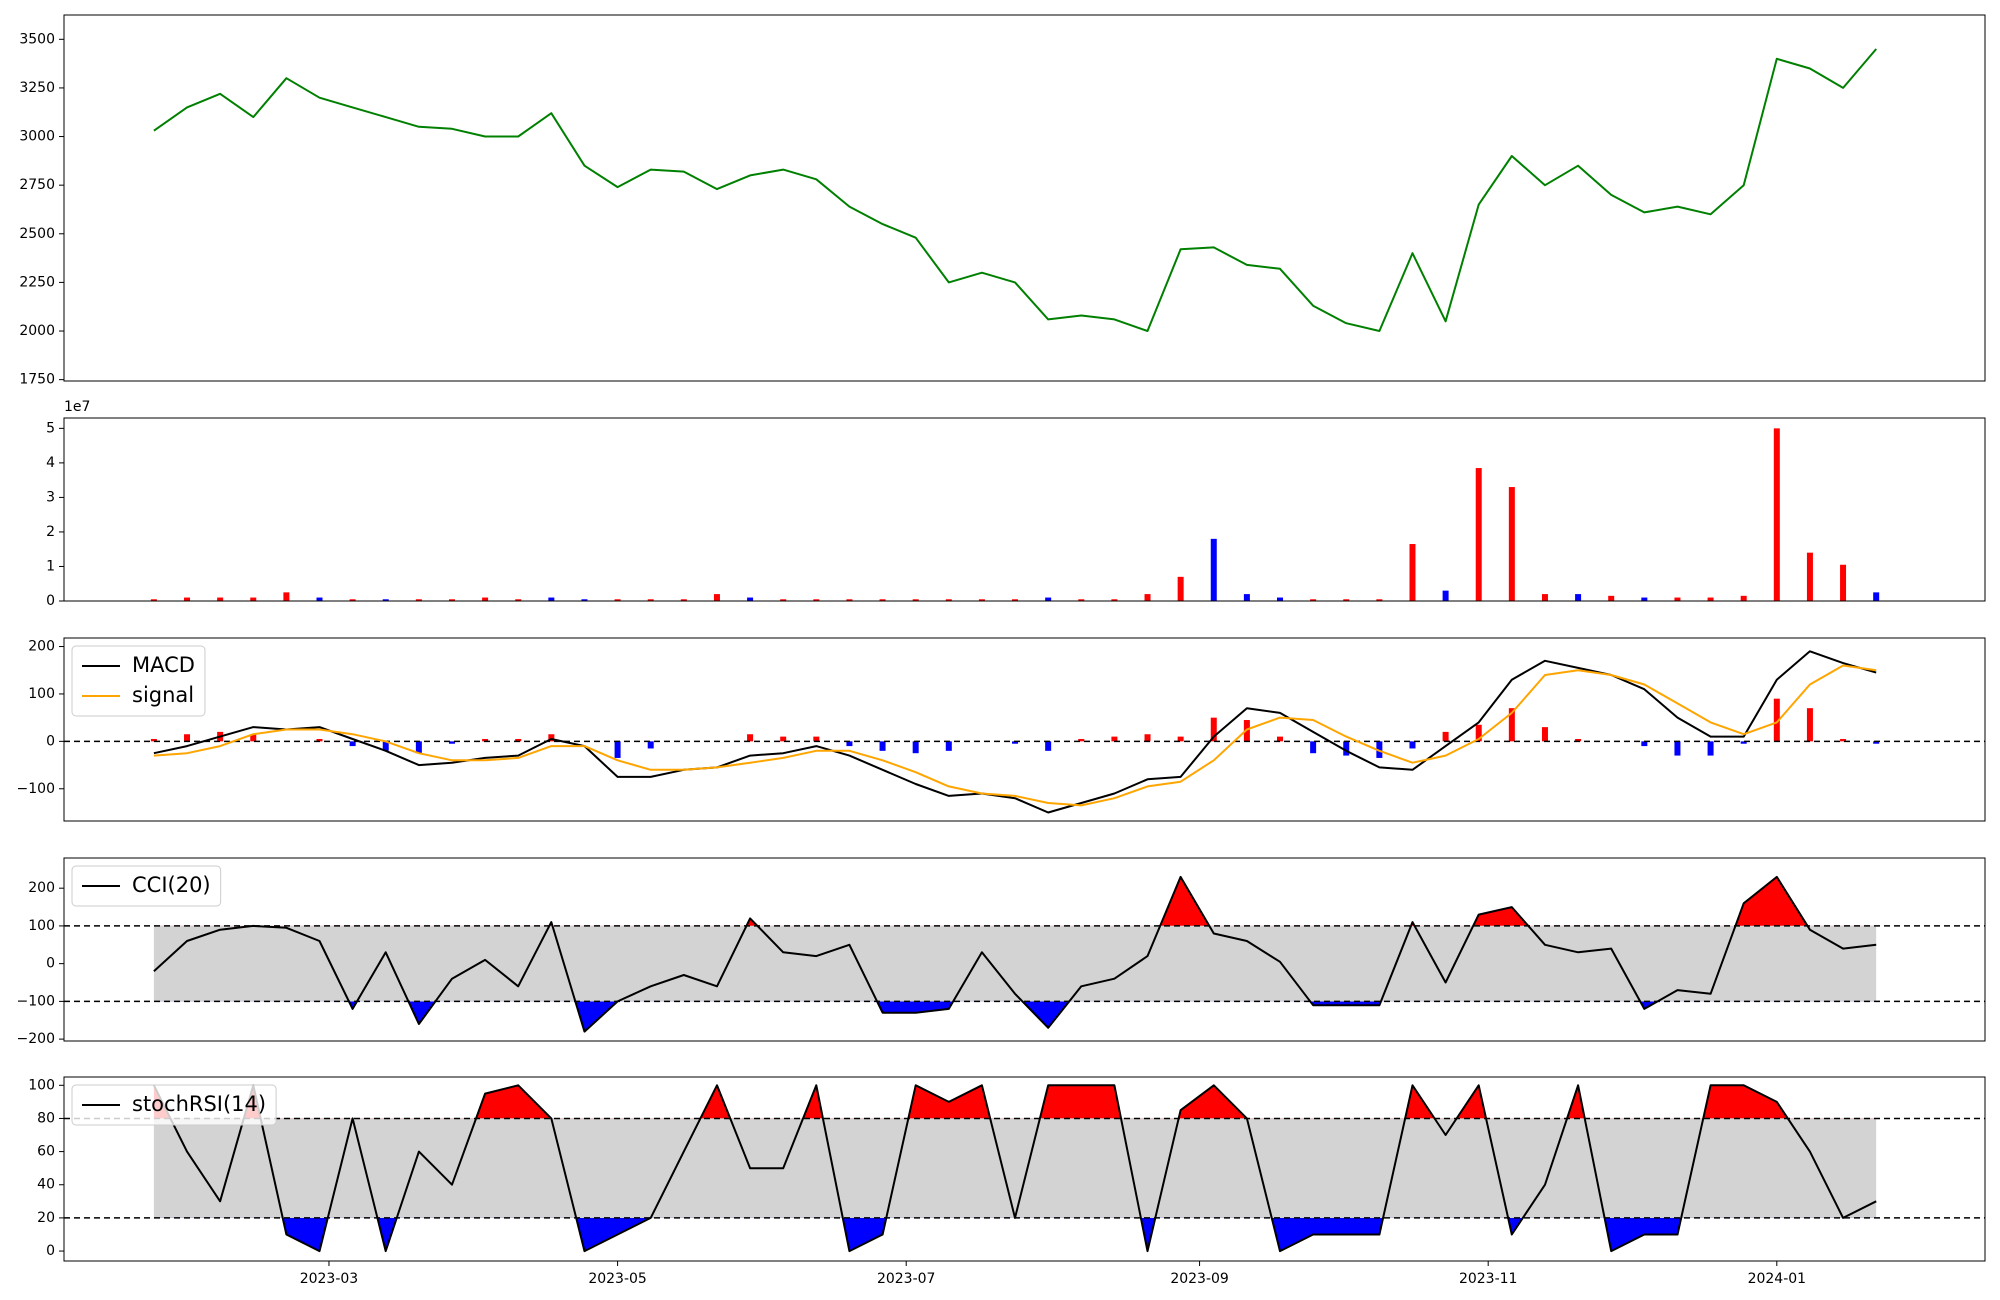  Describe the element at coordinates (46, 1118) in the screenshot. I see `y-tick-label: 80` at that location.